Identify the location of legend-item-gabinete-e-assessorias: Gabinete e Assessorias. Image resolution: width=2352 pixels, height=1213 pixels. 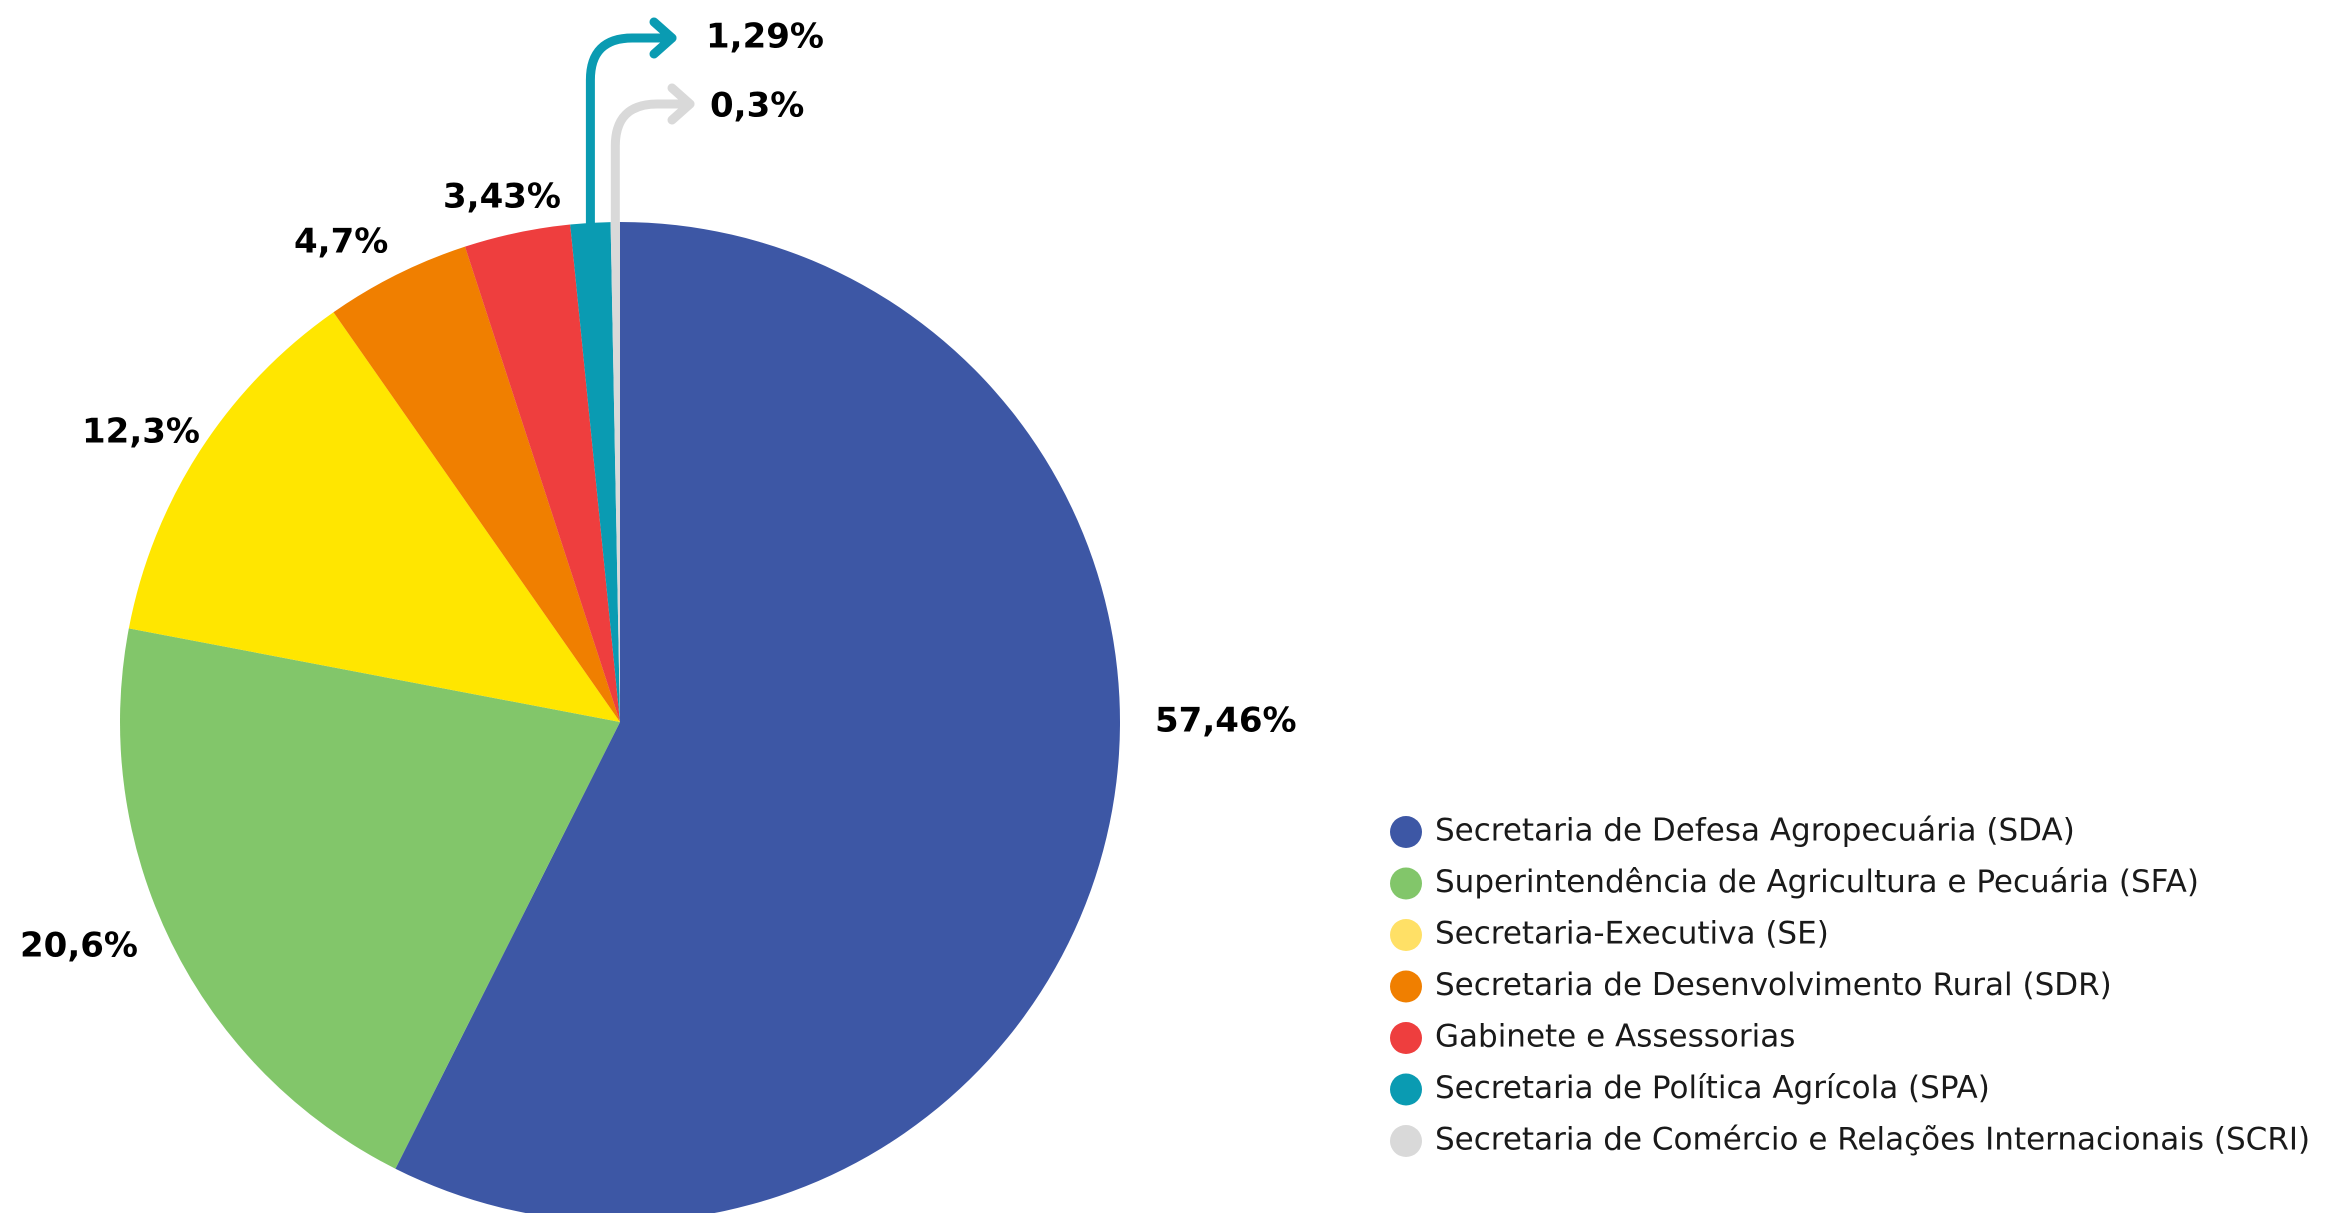
(1592, 1037).